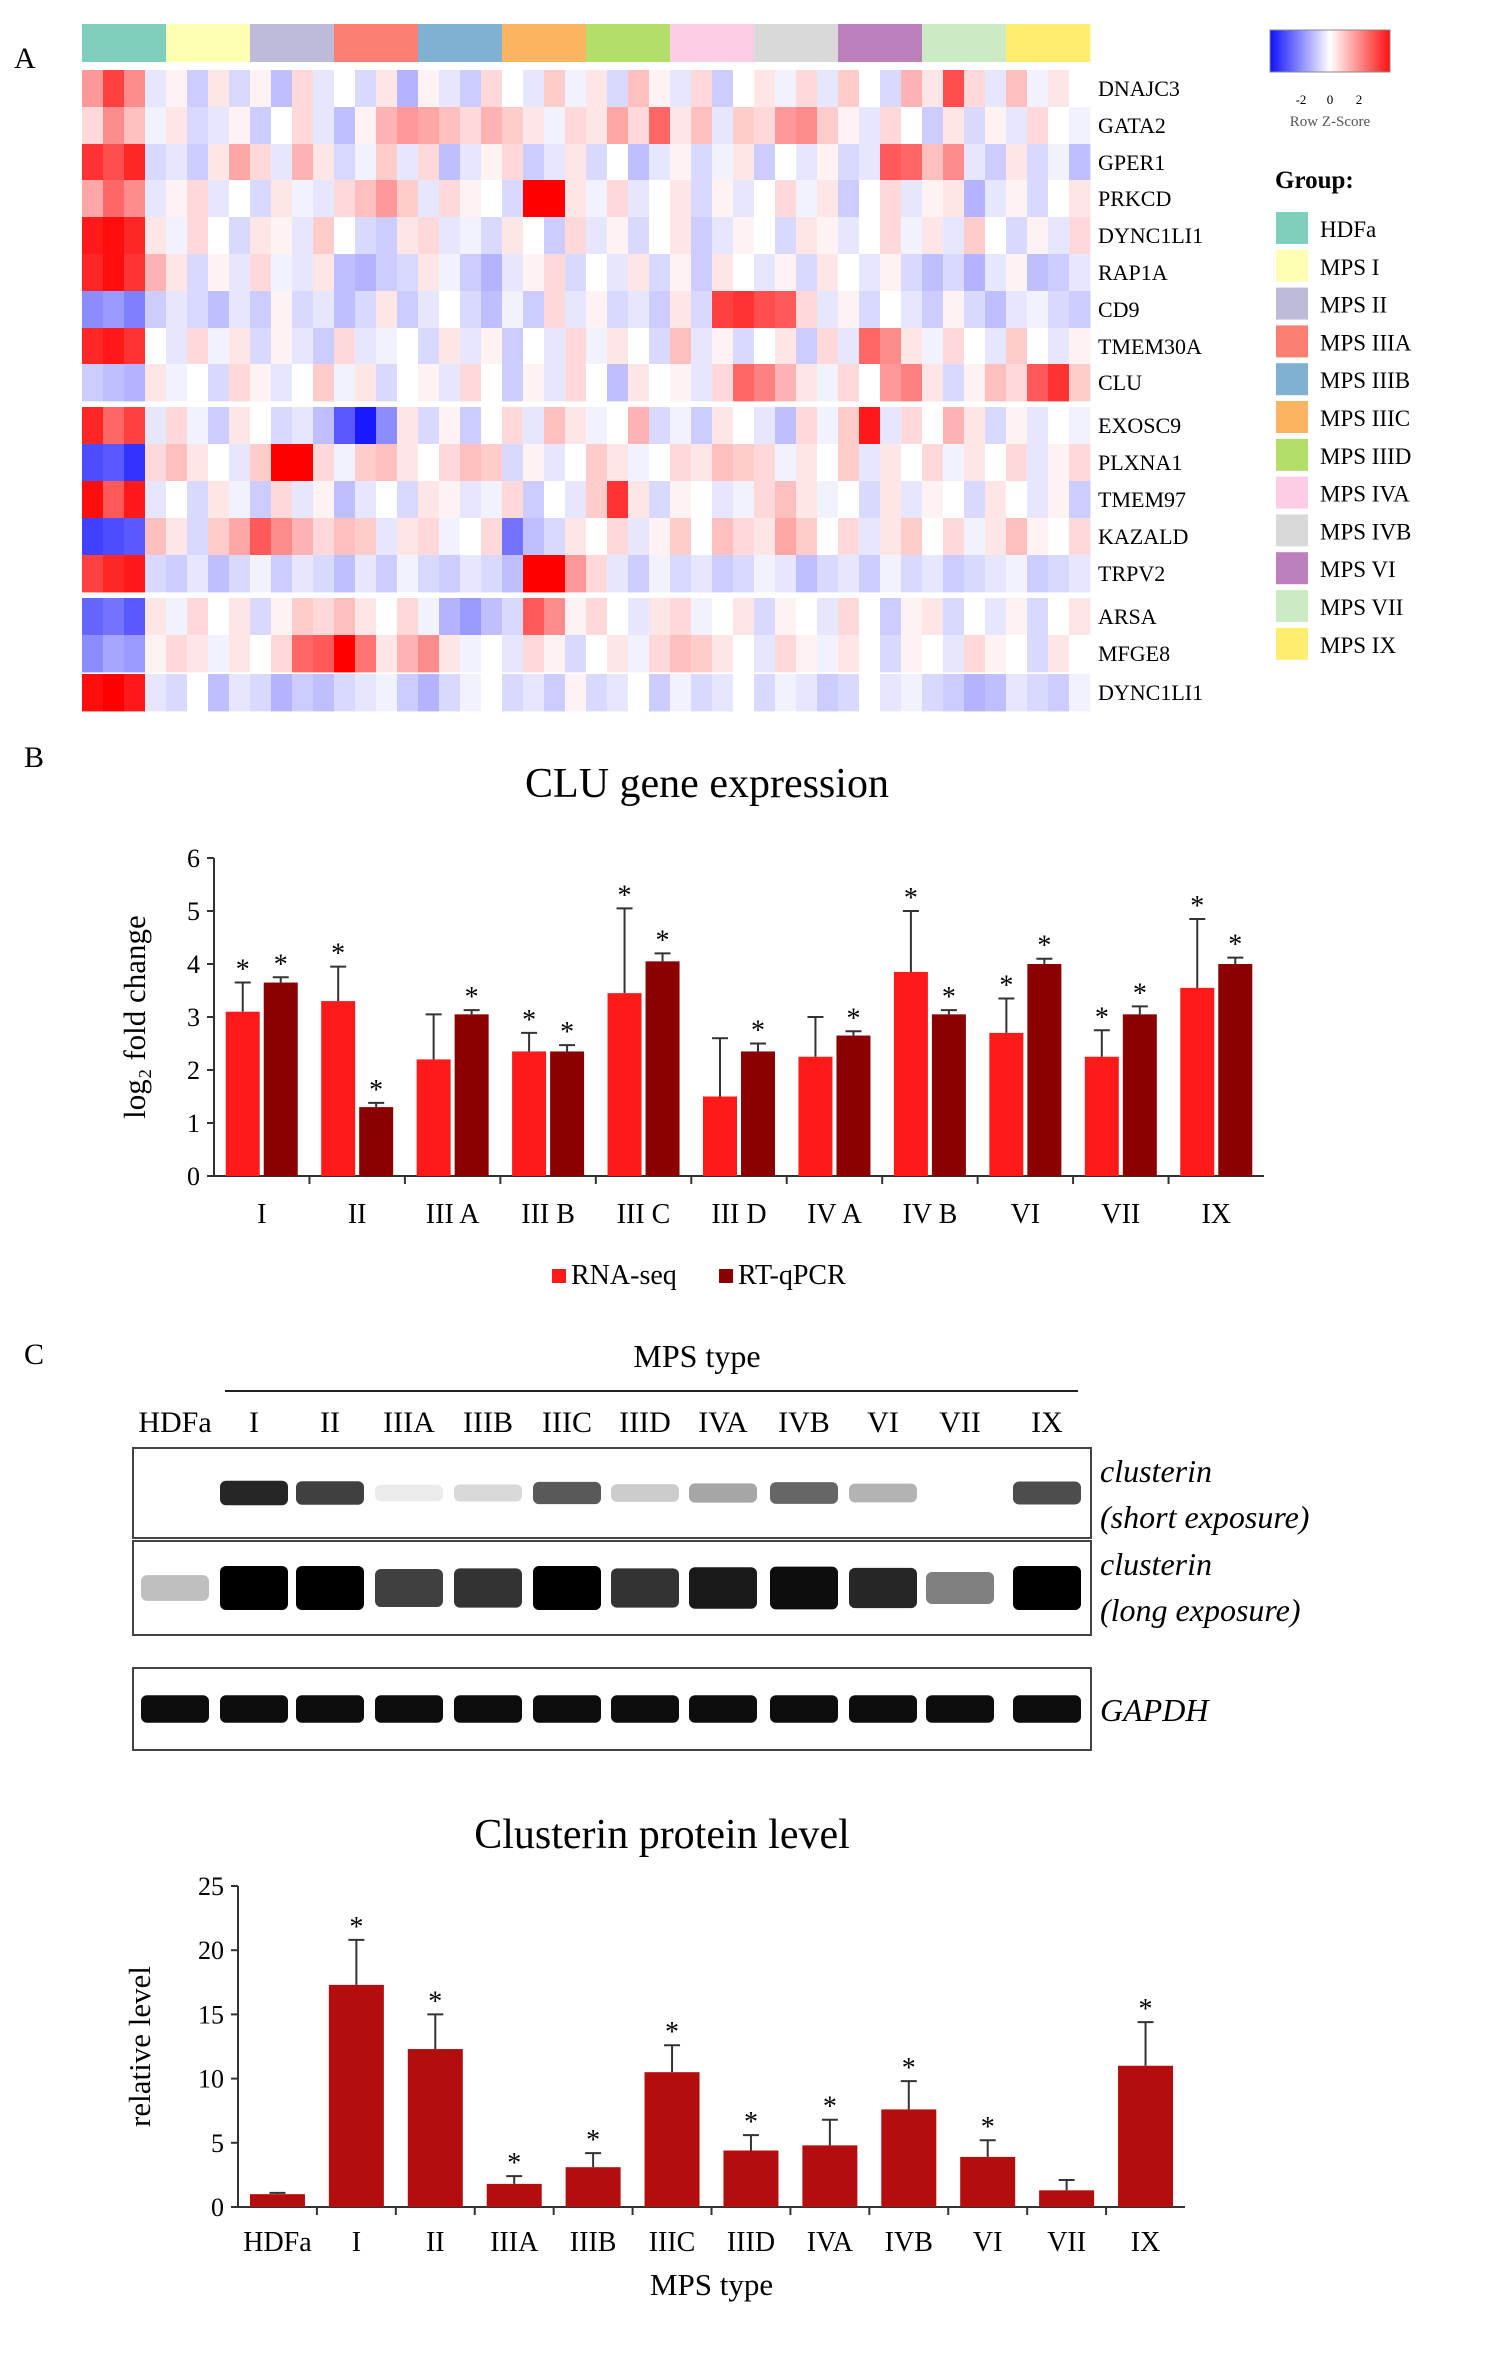 Image resolution: width=1487 pixels, height=2365 pixels. I want to click on group-legend-label: MPS IVB, so click(1365, 531).